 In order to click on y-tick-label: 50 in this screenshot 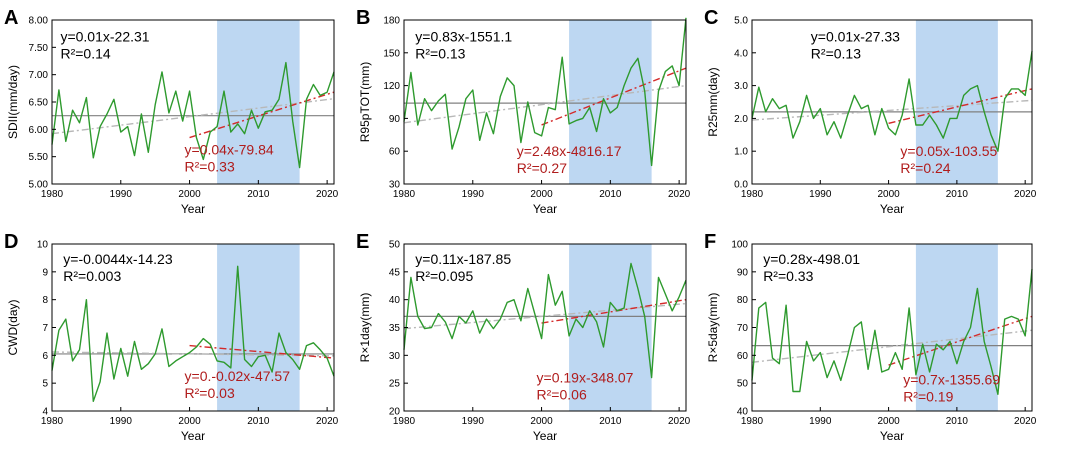, I will do `click(743, 384)`.